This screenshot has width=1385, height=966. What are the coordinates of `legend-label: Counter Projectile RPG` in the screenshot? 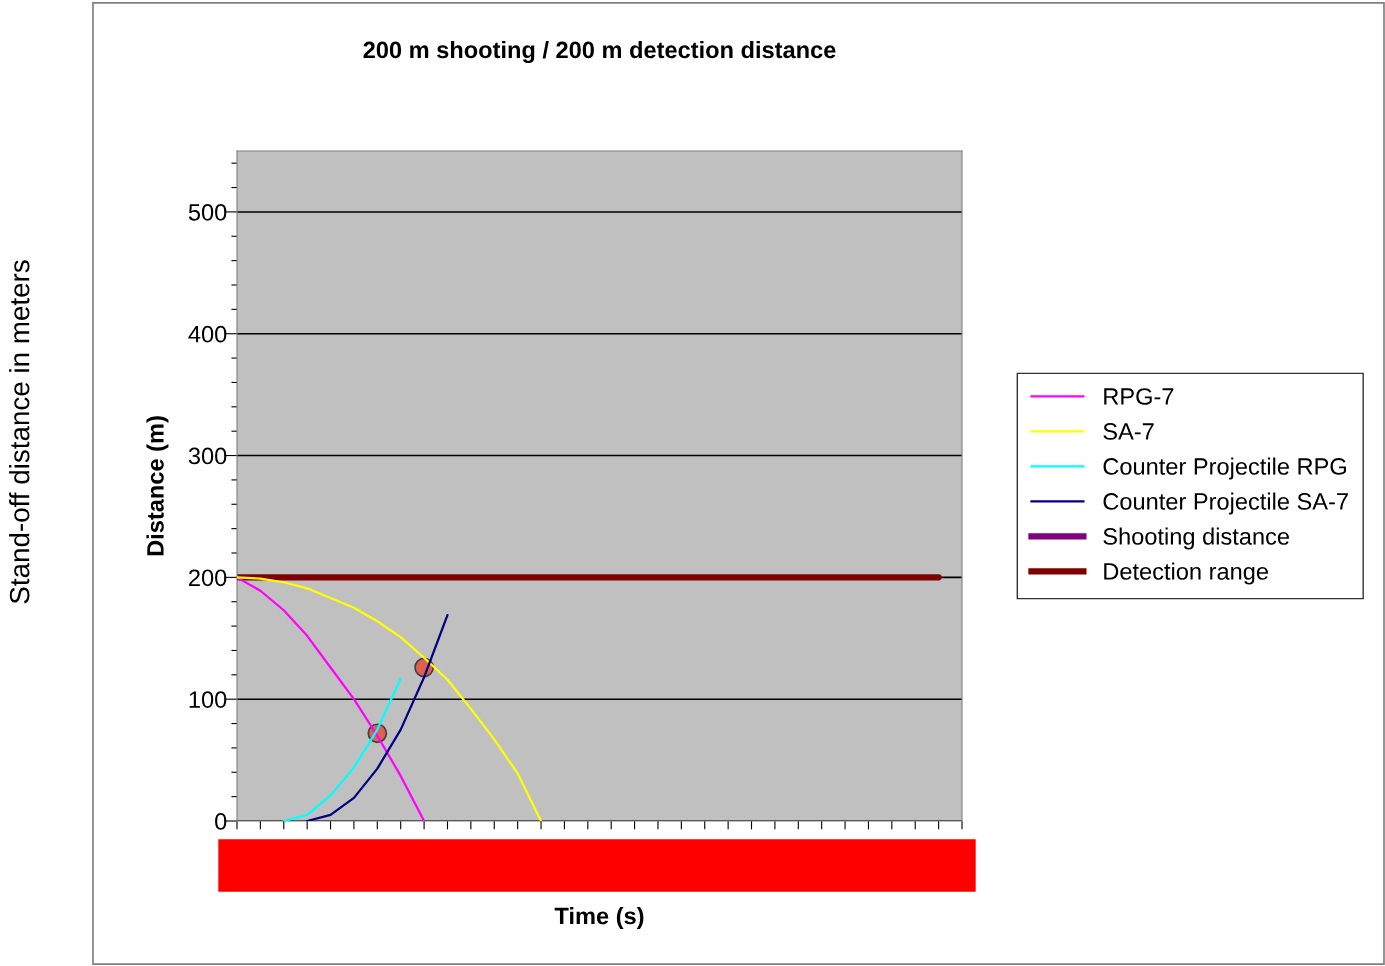 It's located at (1224, 468).